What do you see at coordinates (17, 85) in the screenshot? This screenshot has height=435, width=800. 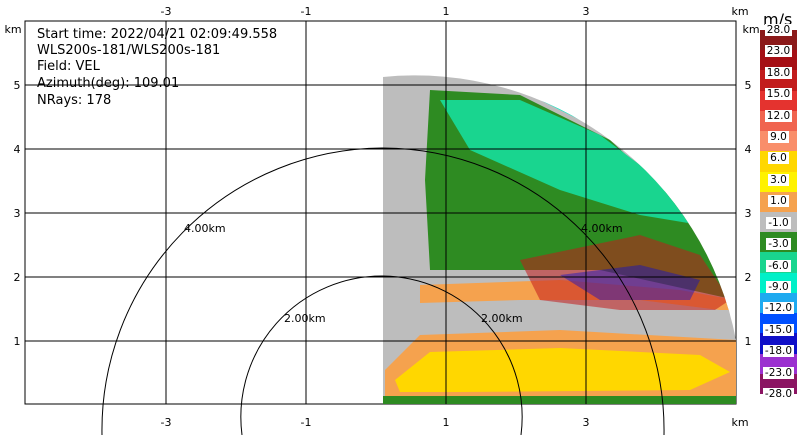 I see `y-tick-left-5: 5` at bounding box center [17, 85].